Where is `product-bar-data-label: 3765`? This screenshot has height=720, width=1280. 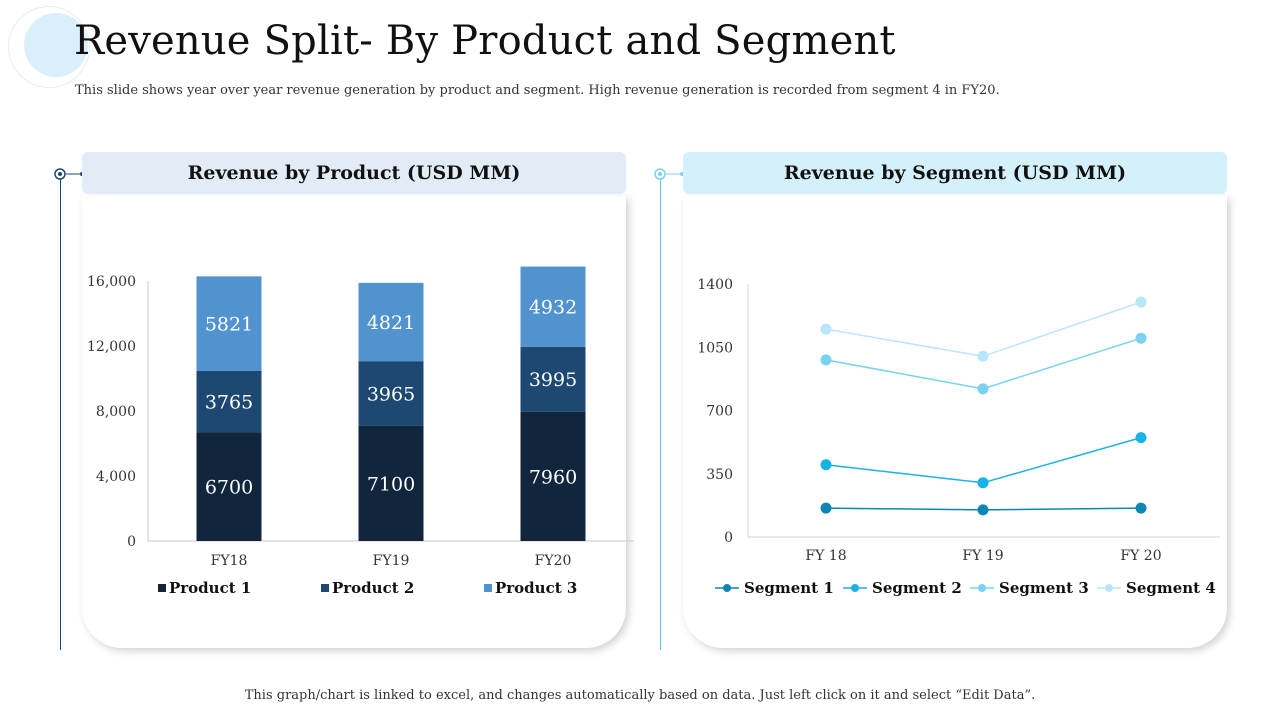 product-bar-data-label: 3765 is located at coordinates (229, 403).